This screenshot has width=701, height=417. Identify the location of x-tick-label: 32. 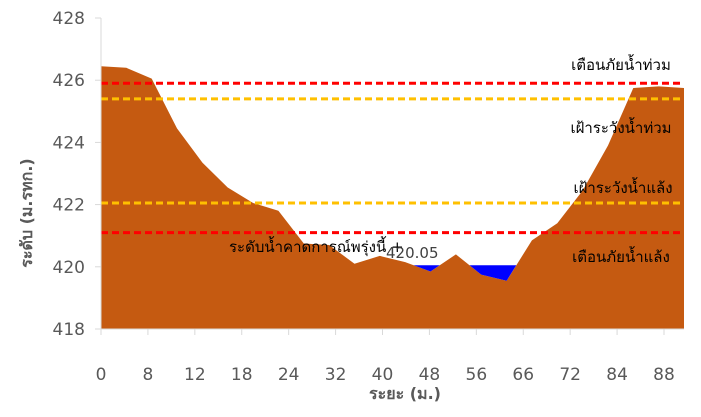
(336, 375).